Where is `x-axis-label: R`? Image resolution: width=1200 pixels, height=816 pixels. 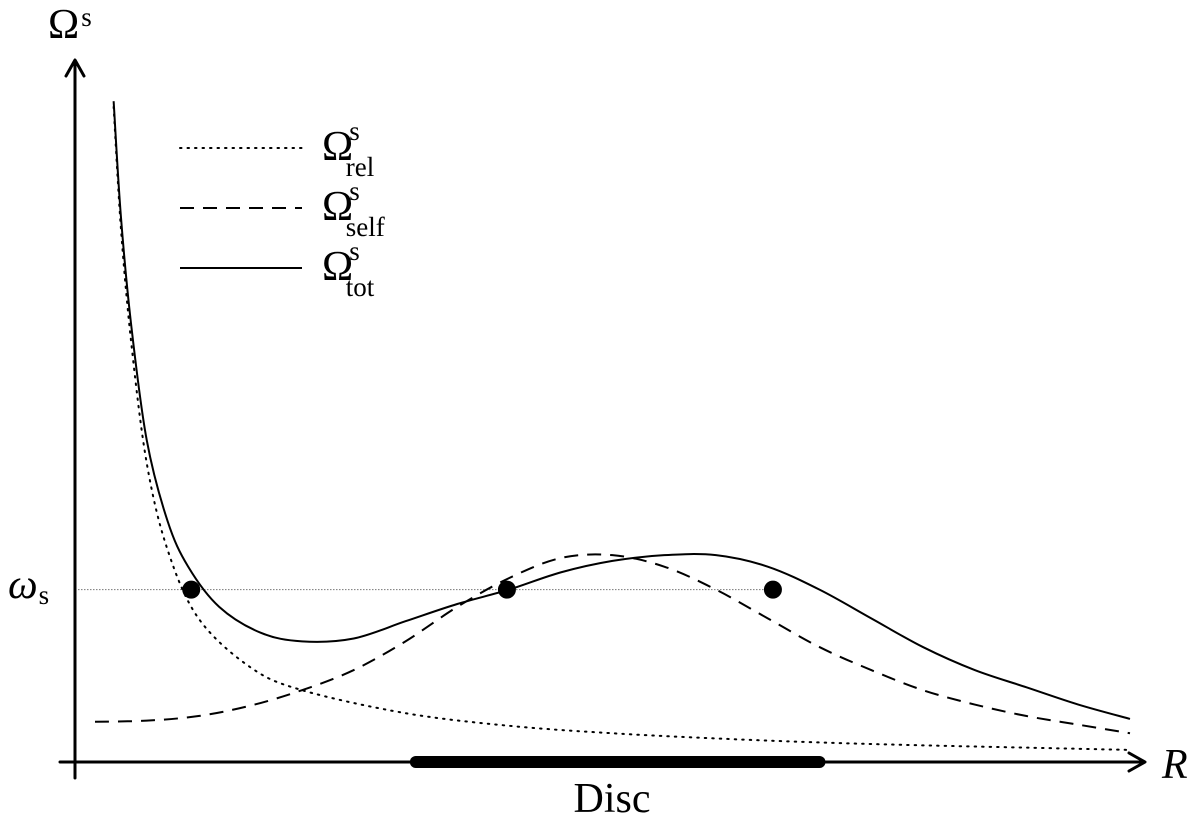 x-axis-label: R is located at coordinates (1174, 765).